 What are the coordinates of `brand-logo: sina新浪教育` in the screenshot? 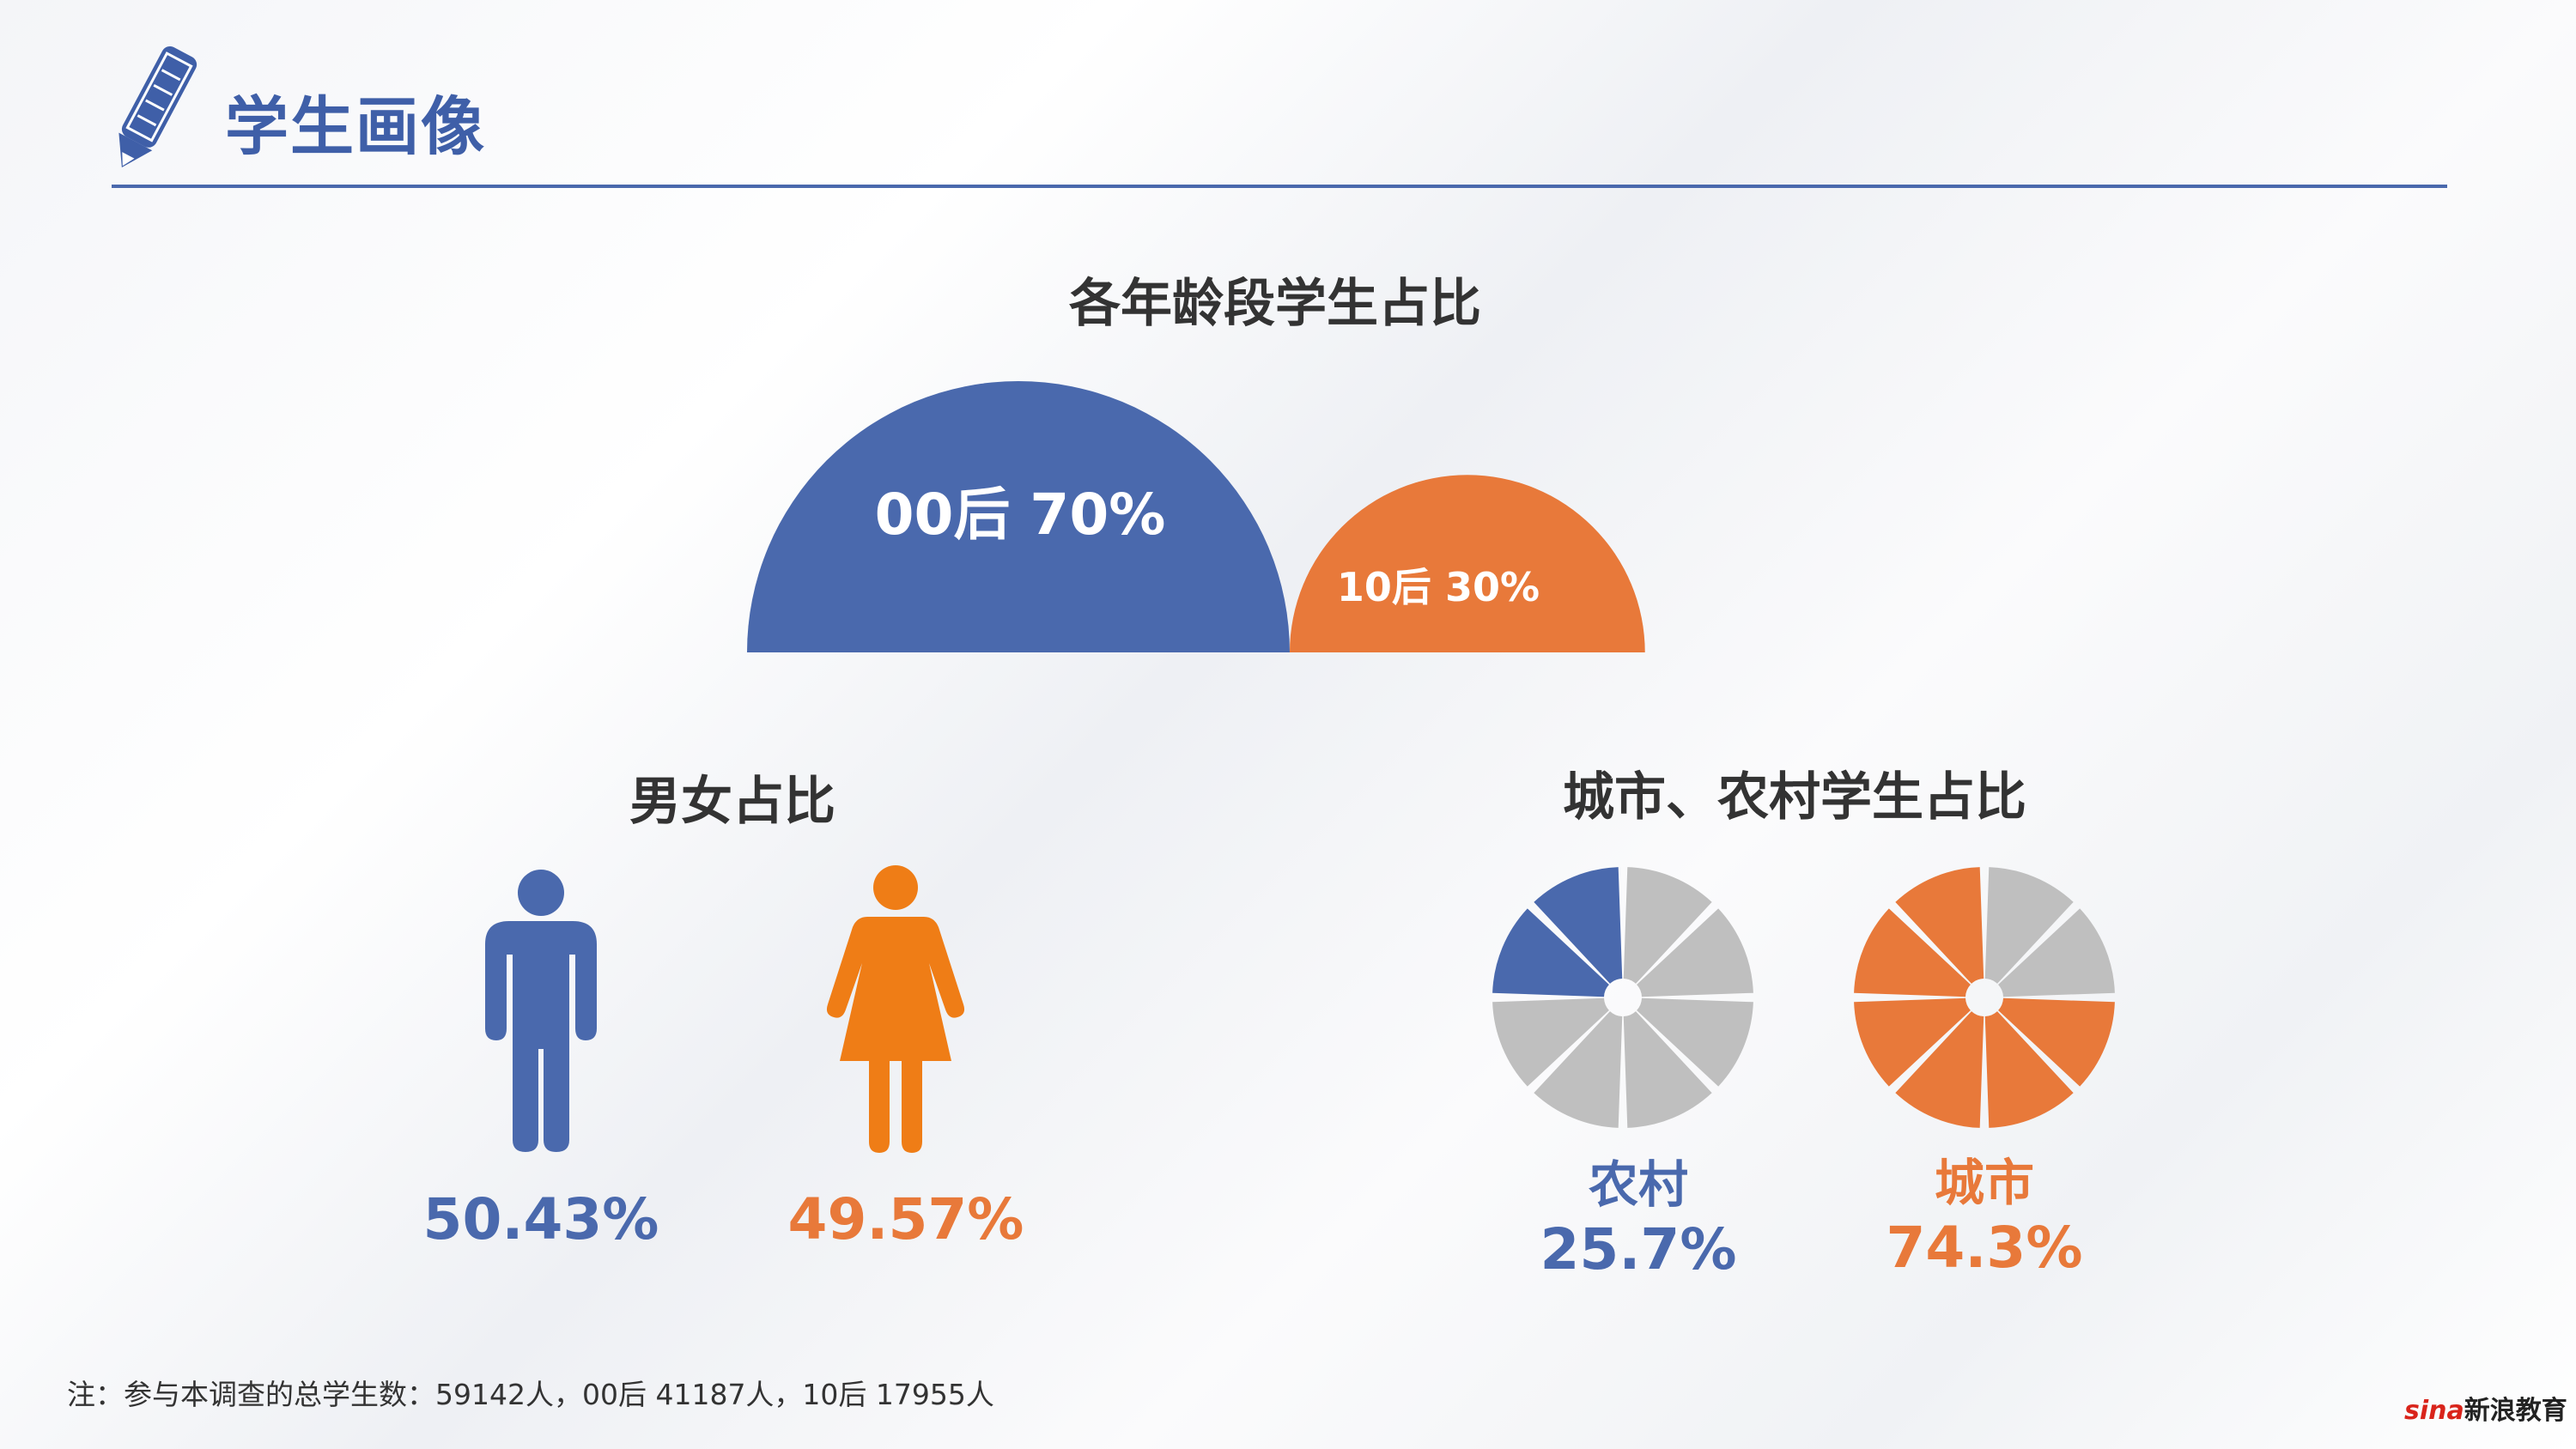 It's located at (2485, 1408).